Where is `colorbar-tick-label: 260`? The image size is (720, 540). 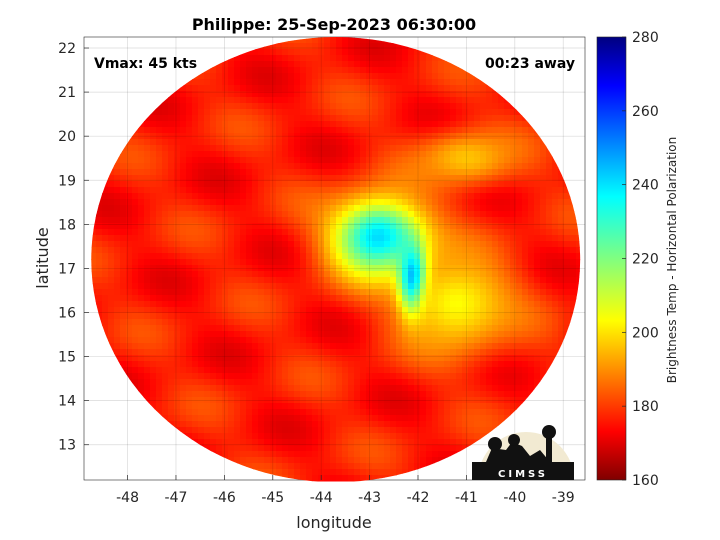 colorbar-tick-label: 260 is located at coordinates (645, 112).